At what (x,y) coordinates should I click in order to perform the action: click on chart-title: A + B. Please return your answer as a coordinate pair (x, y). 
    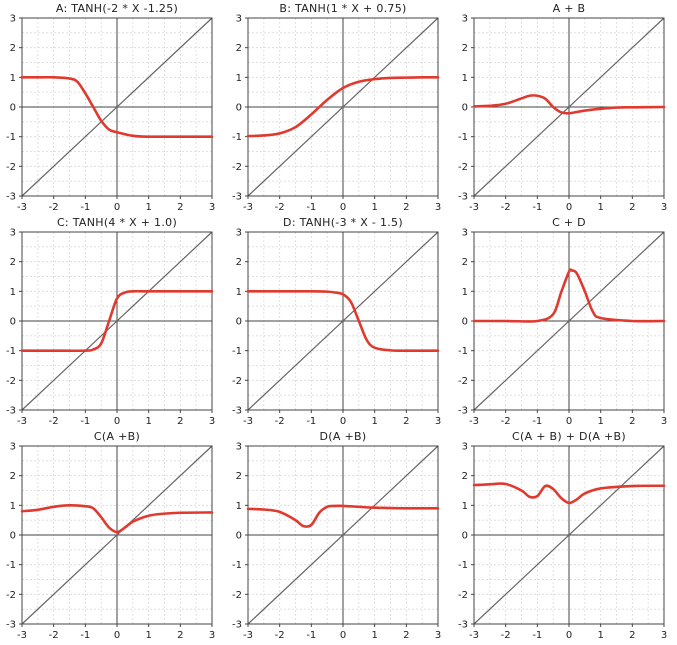
    Looking at the image, I should click on (569, 8).